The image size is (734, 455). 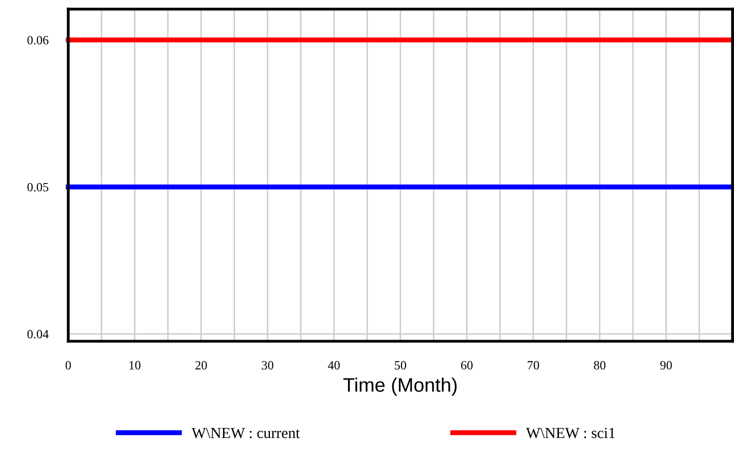 What do you see at coordinates (570, 433) in the screenshot?
I see `legend-label: W\NEW : sci1` at bounding box center [570, 433].